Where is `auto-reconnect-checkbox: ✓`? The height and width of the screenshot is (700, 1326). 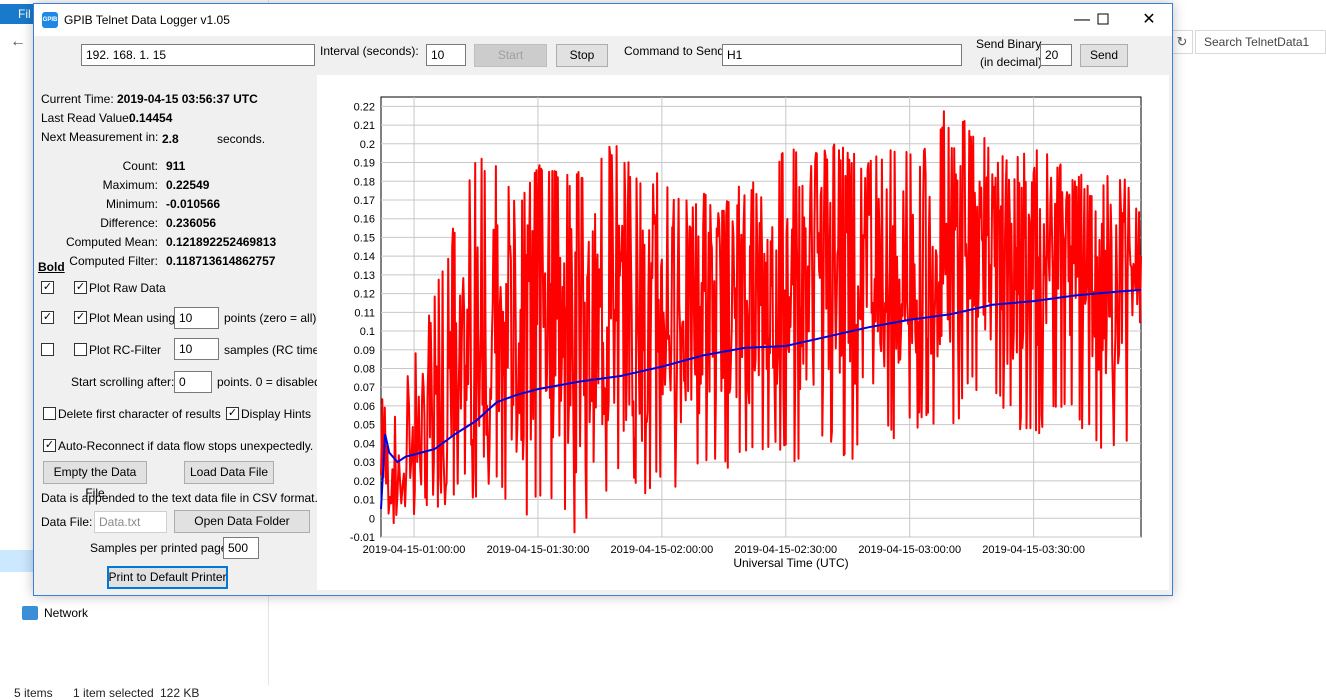
auto-reconnect-checkbox: ✓ is located at coordinates (49, 445).